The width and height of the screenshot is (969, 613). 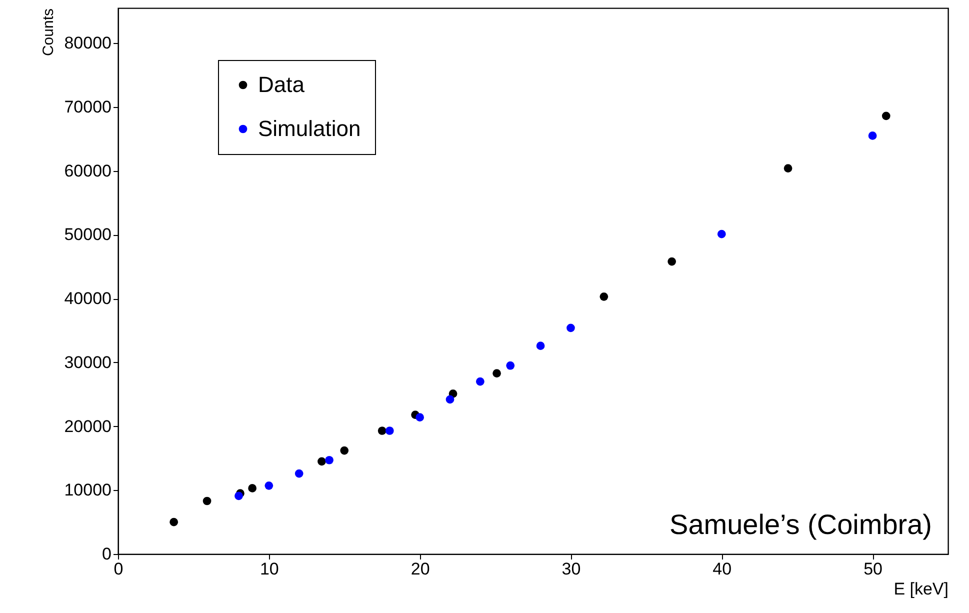 I want to click on y-tick-label: 10000, so click(x=88, y=490).